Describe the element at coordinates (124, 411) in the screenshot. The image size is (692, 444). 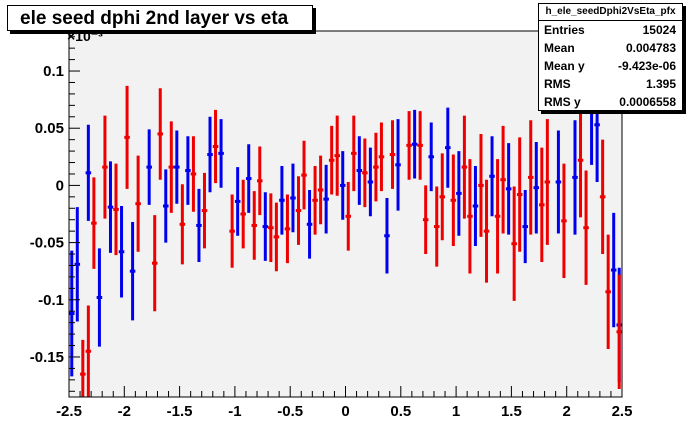
I see `x-tick-label: -2` at that location.